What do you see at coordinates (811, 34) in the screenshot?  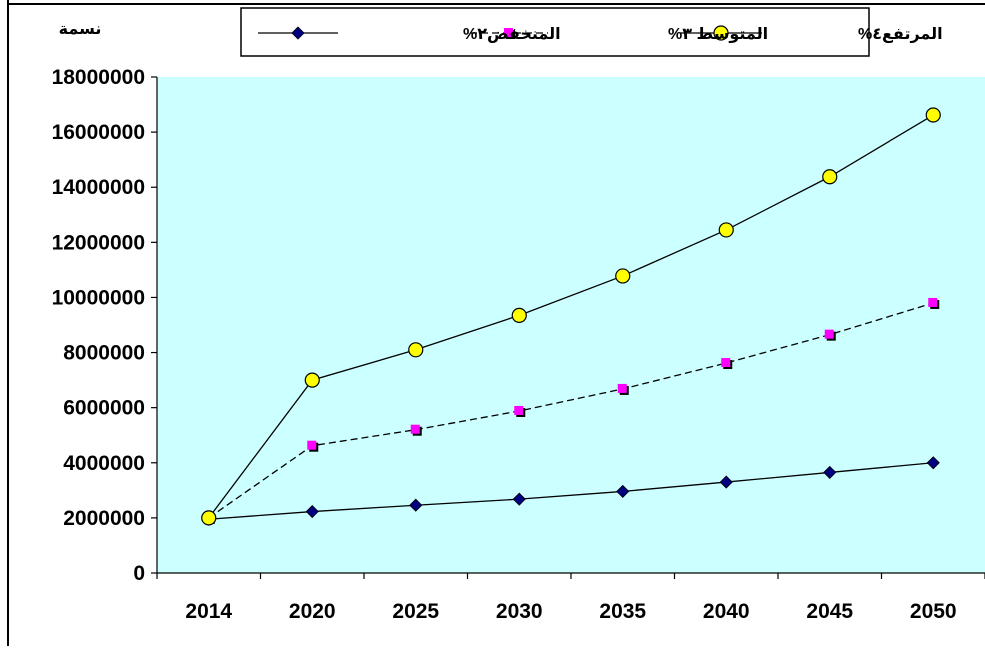 I see `legend-entry: المرتفع٤%` at bounding box center [811, 34].